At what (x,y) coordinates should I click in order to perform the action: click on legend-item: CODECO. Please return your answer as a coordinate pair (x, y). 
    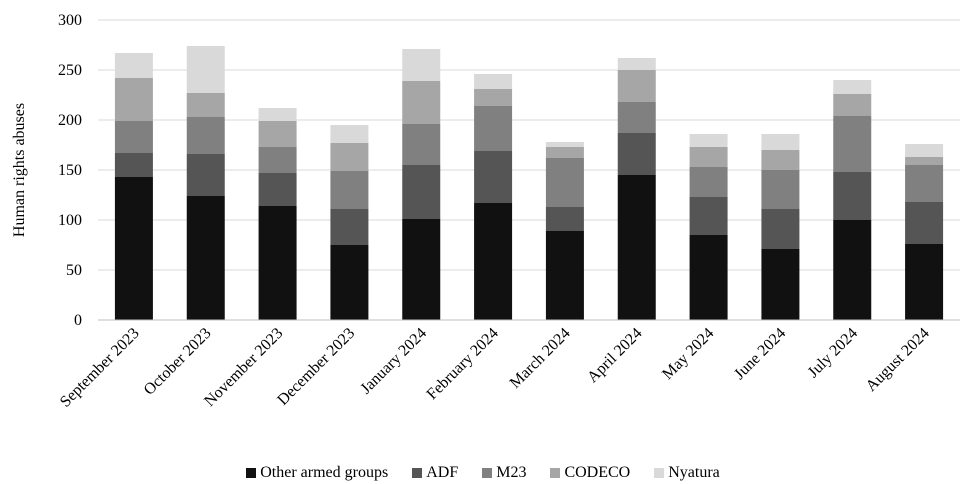
    Looking at the image, I should click on (590, 473).